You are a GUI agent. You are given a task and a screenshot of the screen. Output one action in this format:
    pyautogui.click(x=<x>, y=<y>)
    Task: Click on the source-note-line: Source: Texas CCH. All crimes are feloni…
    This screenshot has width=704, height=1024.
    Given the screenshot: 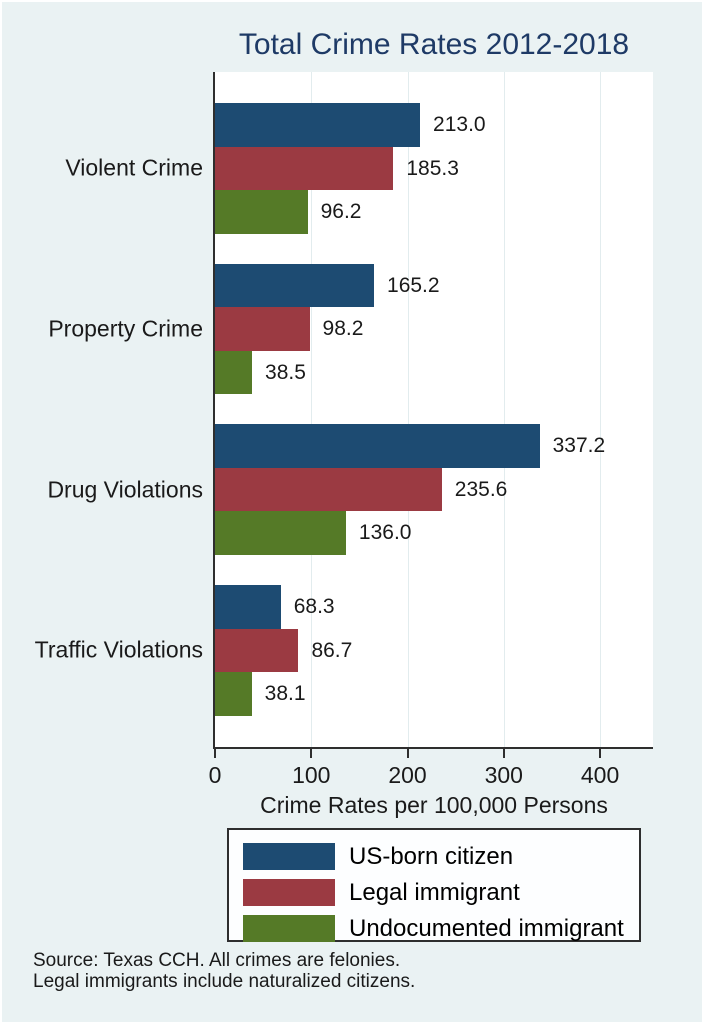 What is the action you would take?
    pyautogui.click(x=217, y=960)
    